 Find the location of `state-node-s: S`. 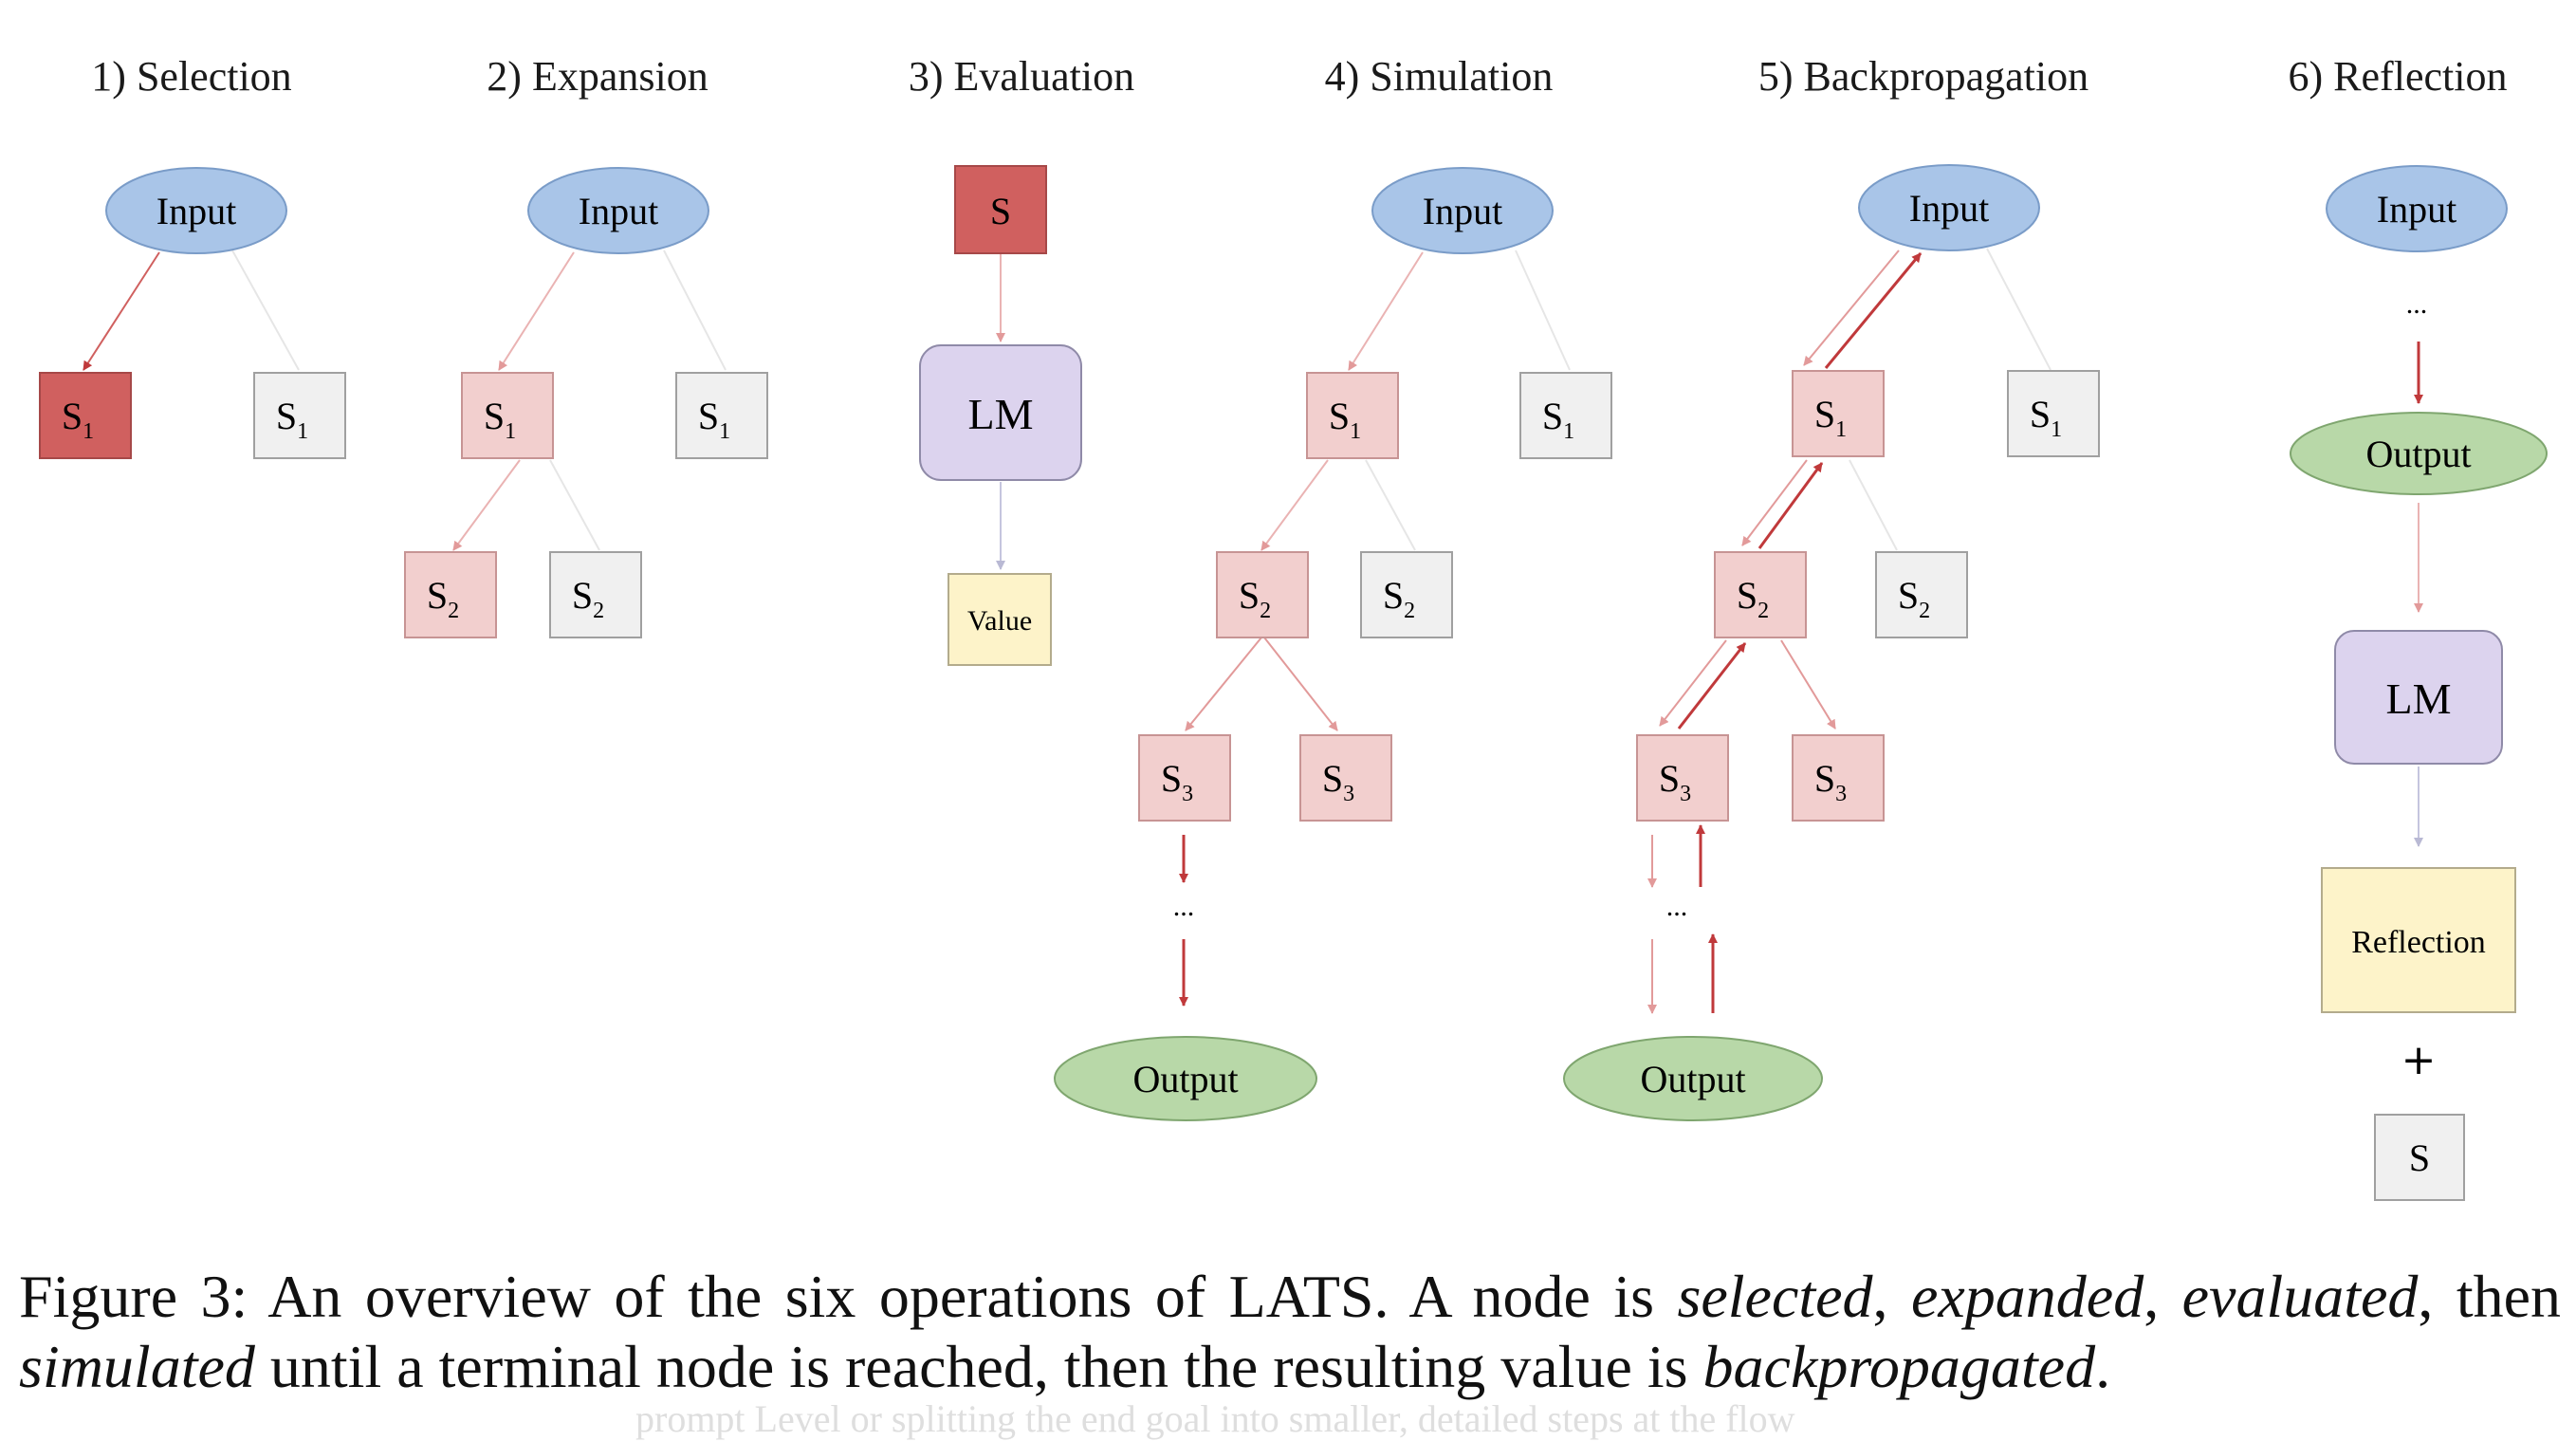

state-node-s: S is located at coordinates (2419, 1157).